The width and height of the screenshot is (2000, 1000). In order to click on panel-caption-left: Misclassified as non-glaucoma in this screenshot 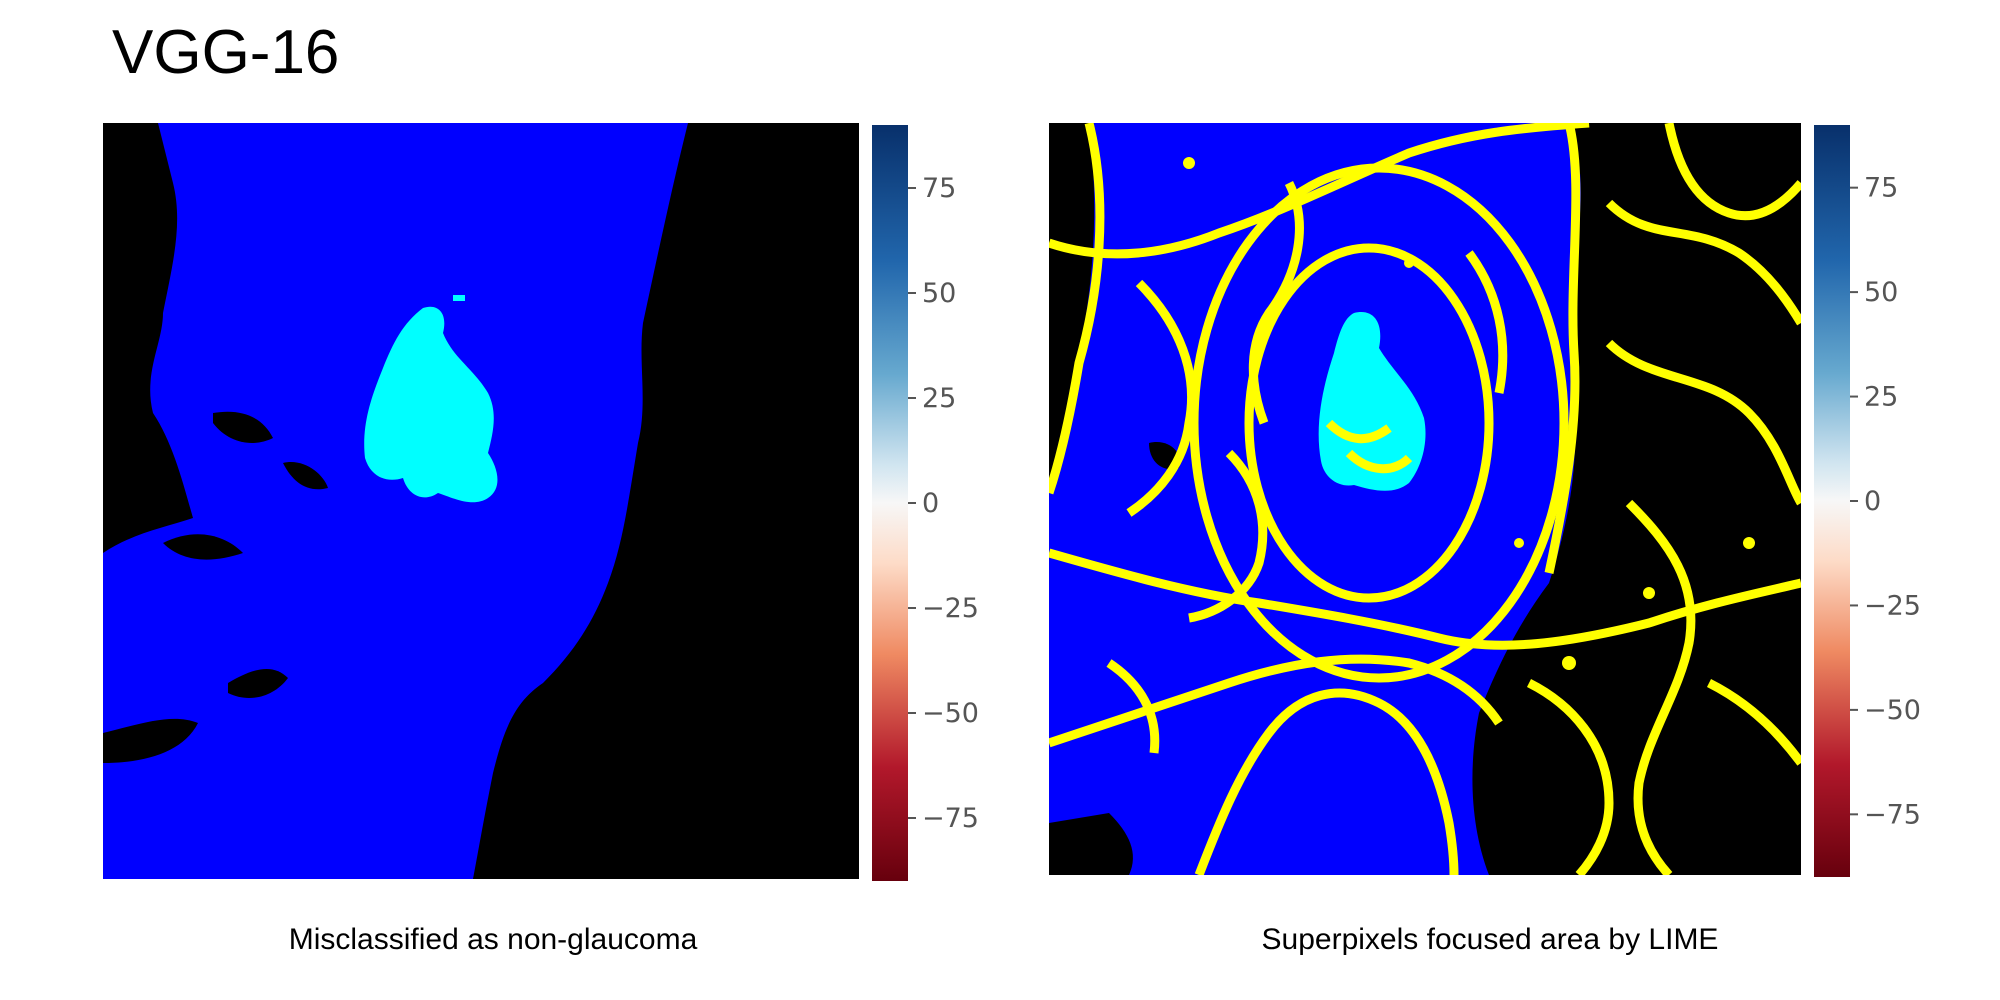, I will do `click(493, 939)`.